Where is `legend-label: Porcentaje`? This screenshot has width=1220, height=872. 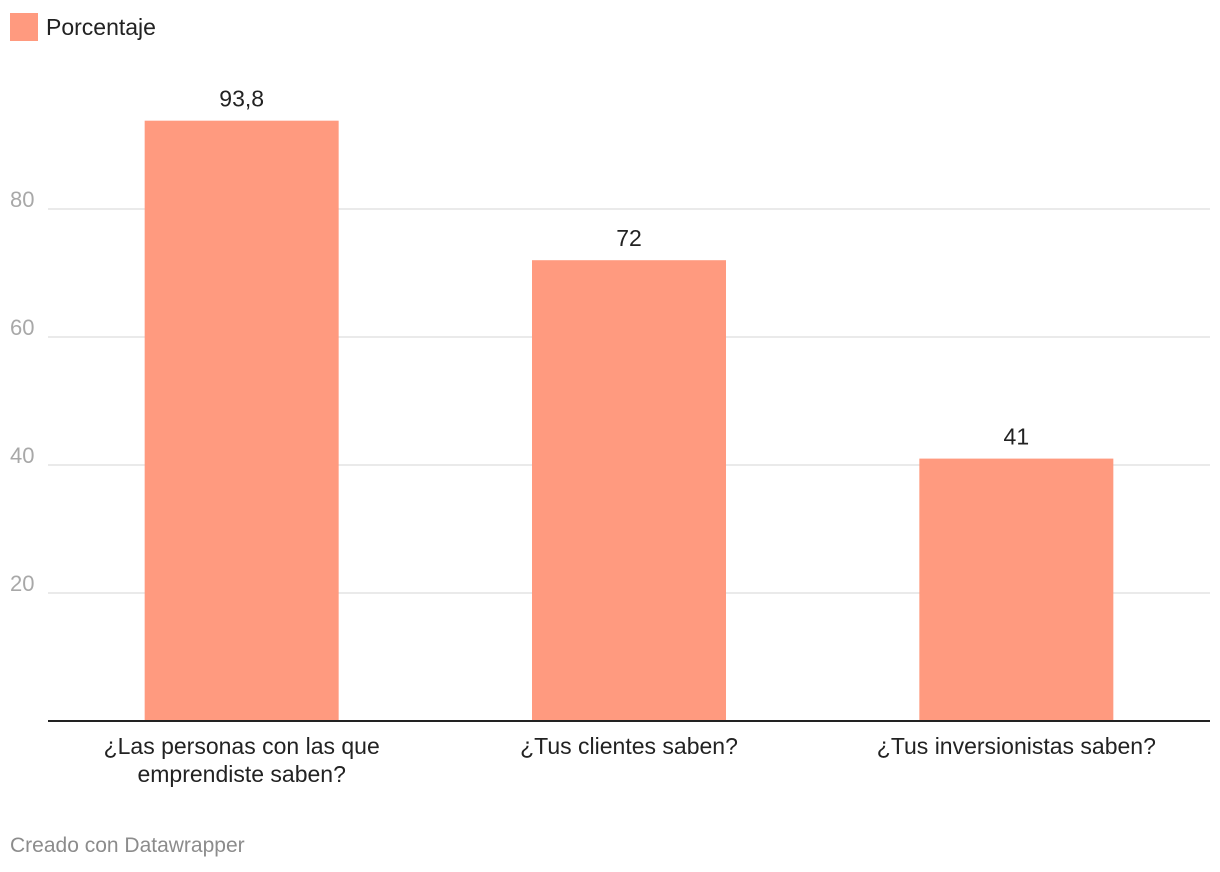
legend-label: Porcentaje is located at coordinates (101, 26).